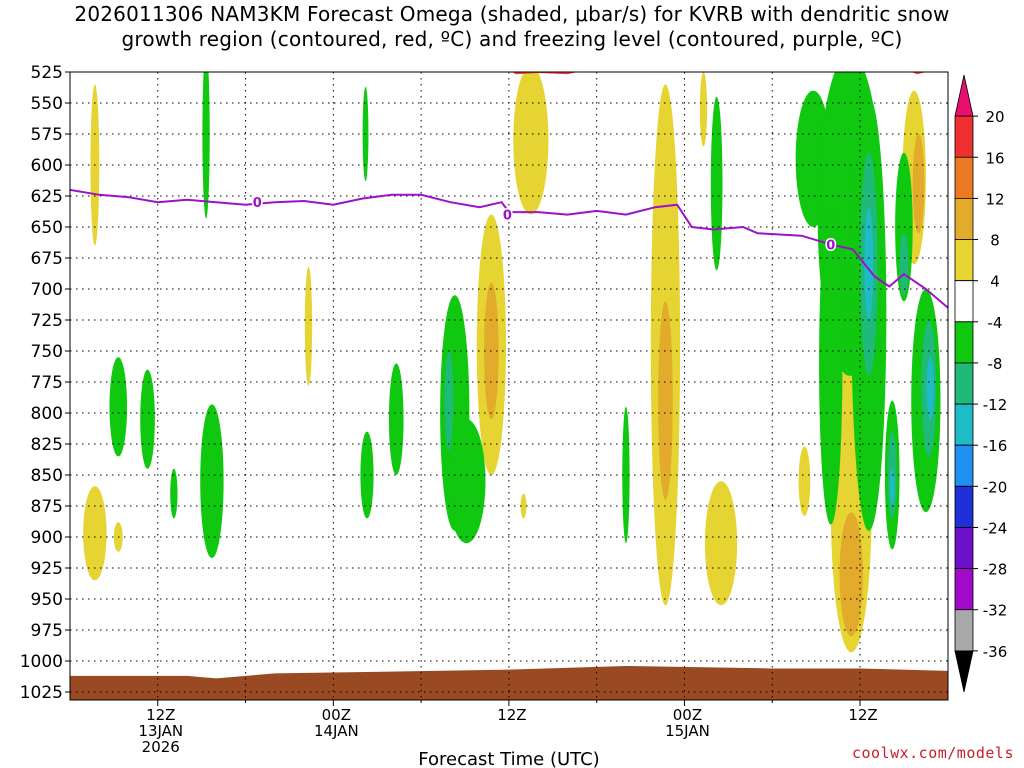 The height and width of the screenshot is (768, 1024). What do you see at coordinates (47, 228) in the screenshot?
I see `y-tick-label: 650` at bounding box center [47, 228].